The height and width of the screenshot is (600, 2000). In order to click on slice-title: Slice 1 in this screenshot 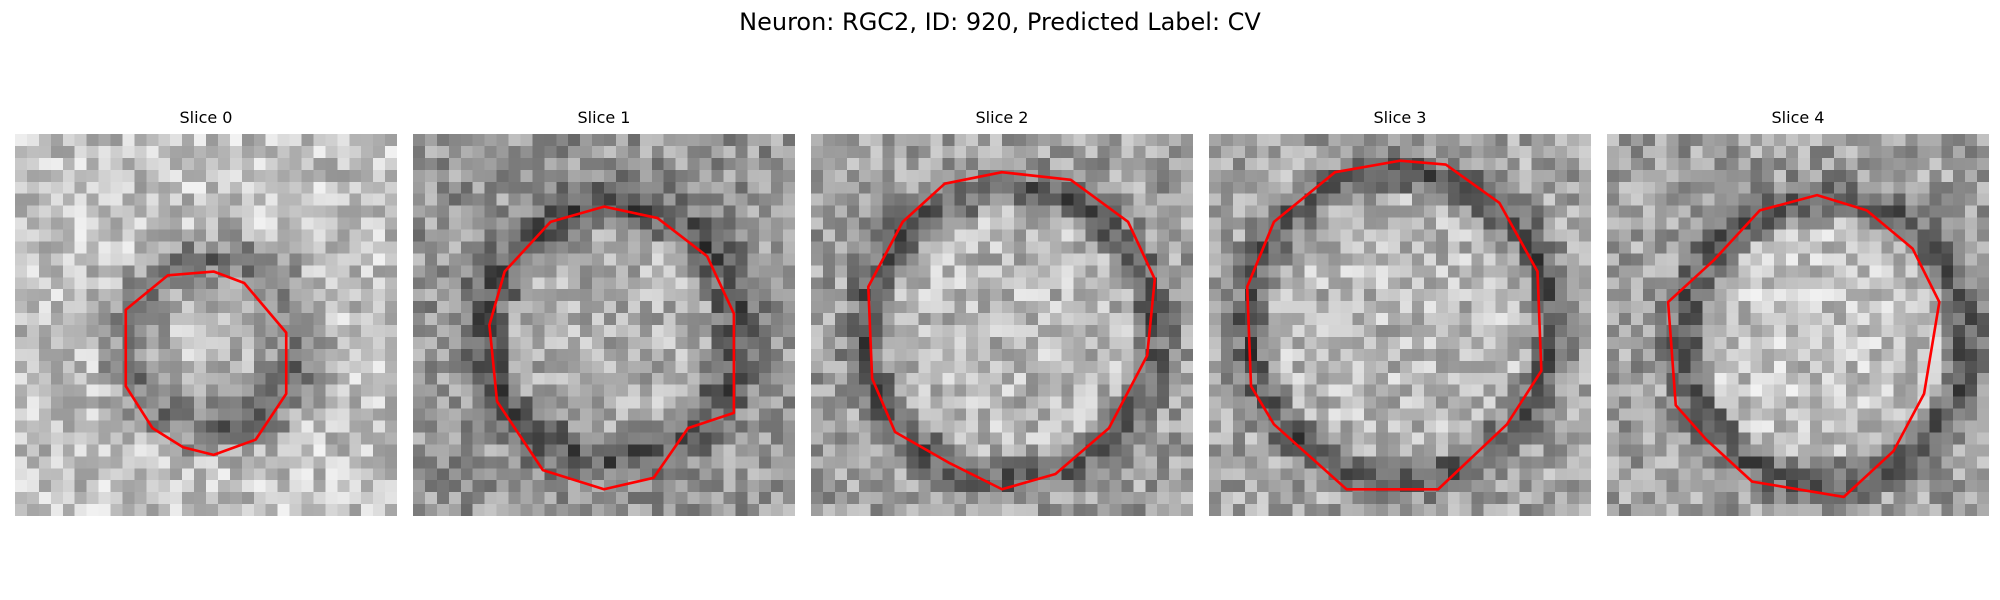, I will do `click(604, 117)`.